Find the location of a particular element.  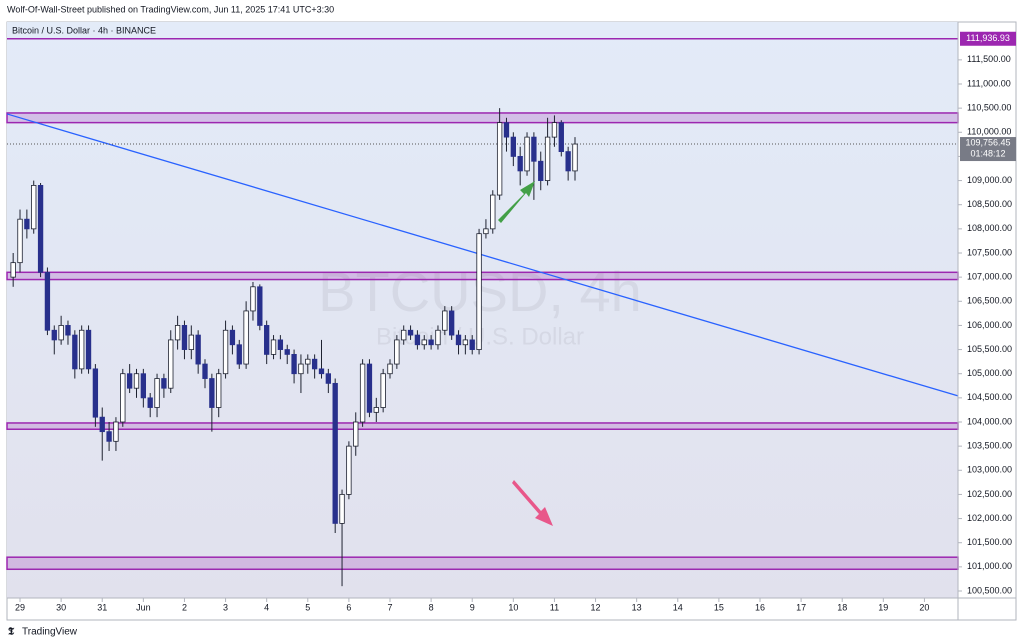

y-tick-label: 109,000.00 is located at coordinates (989, 180).